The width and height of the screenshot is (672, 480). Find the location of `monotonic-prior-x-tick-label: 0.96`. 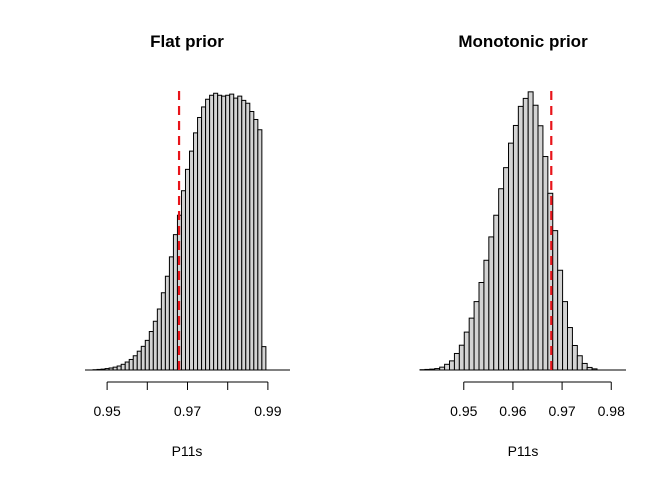

monotonic-prior-x-tick-label: 0.96 is located at coordinates (512, 411).